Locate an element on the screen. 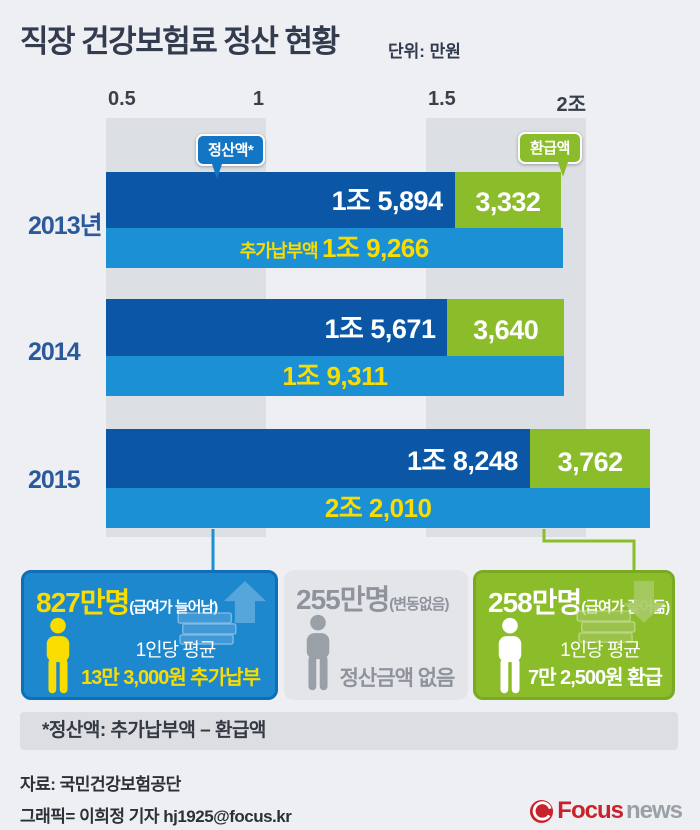  settlement-value: 1조 8,248 is located at coordinates (462, 461).